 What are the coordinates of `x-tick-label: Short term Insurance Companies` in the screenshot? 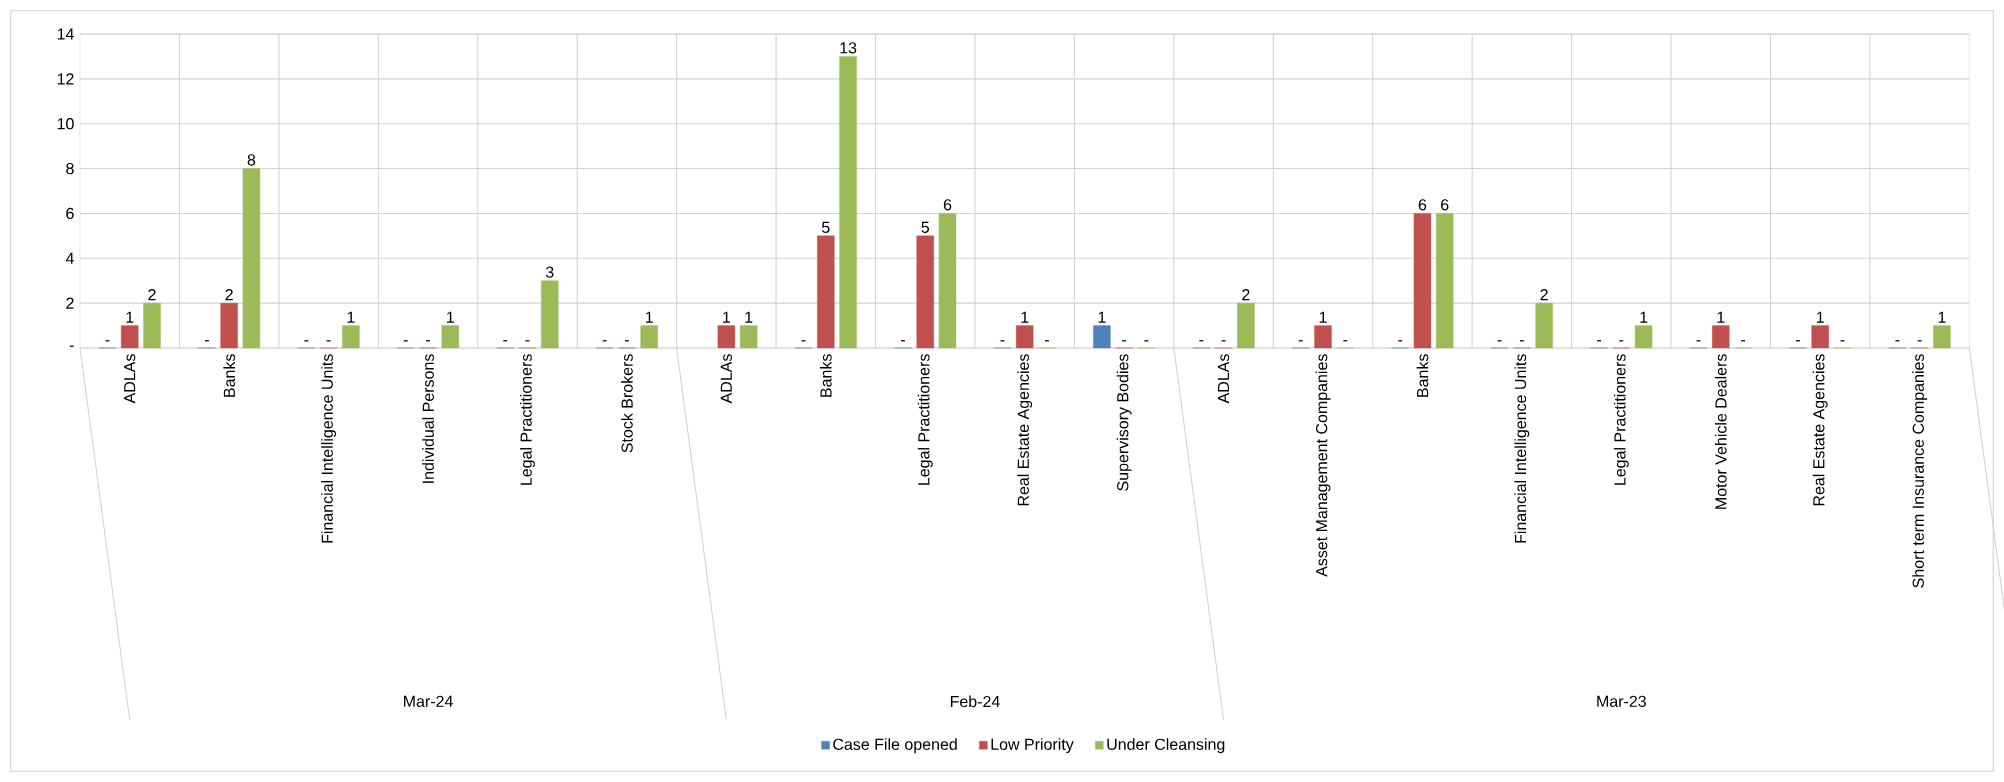 It's located at (1920, 471).